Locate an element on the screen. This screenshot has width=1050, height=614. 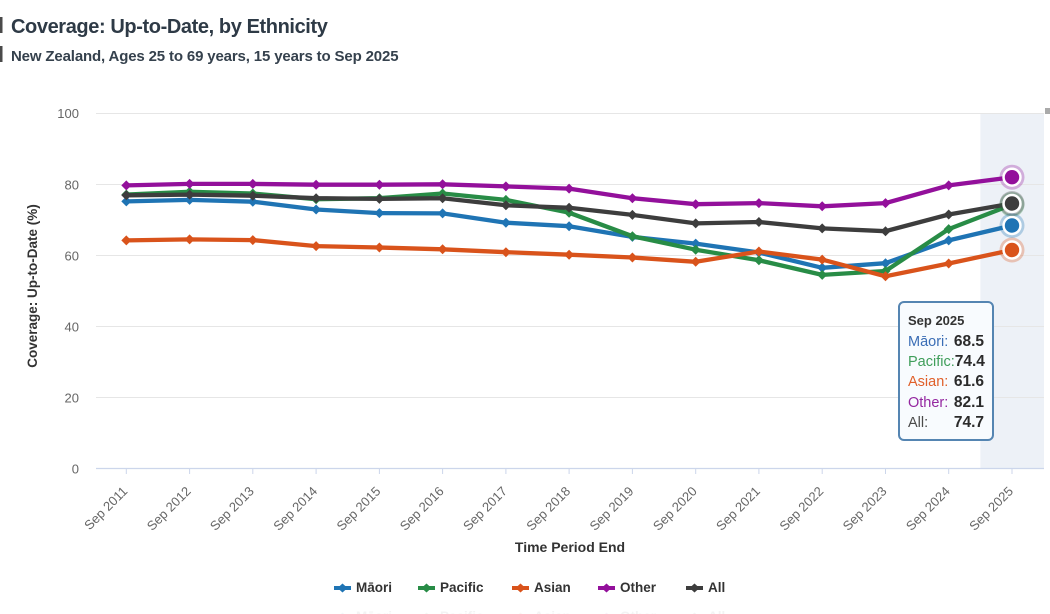
svg-text: Sep 2011 is located at coordinates (105, 508).